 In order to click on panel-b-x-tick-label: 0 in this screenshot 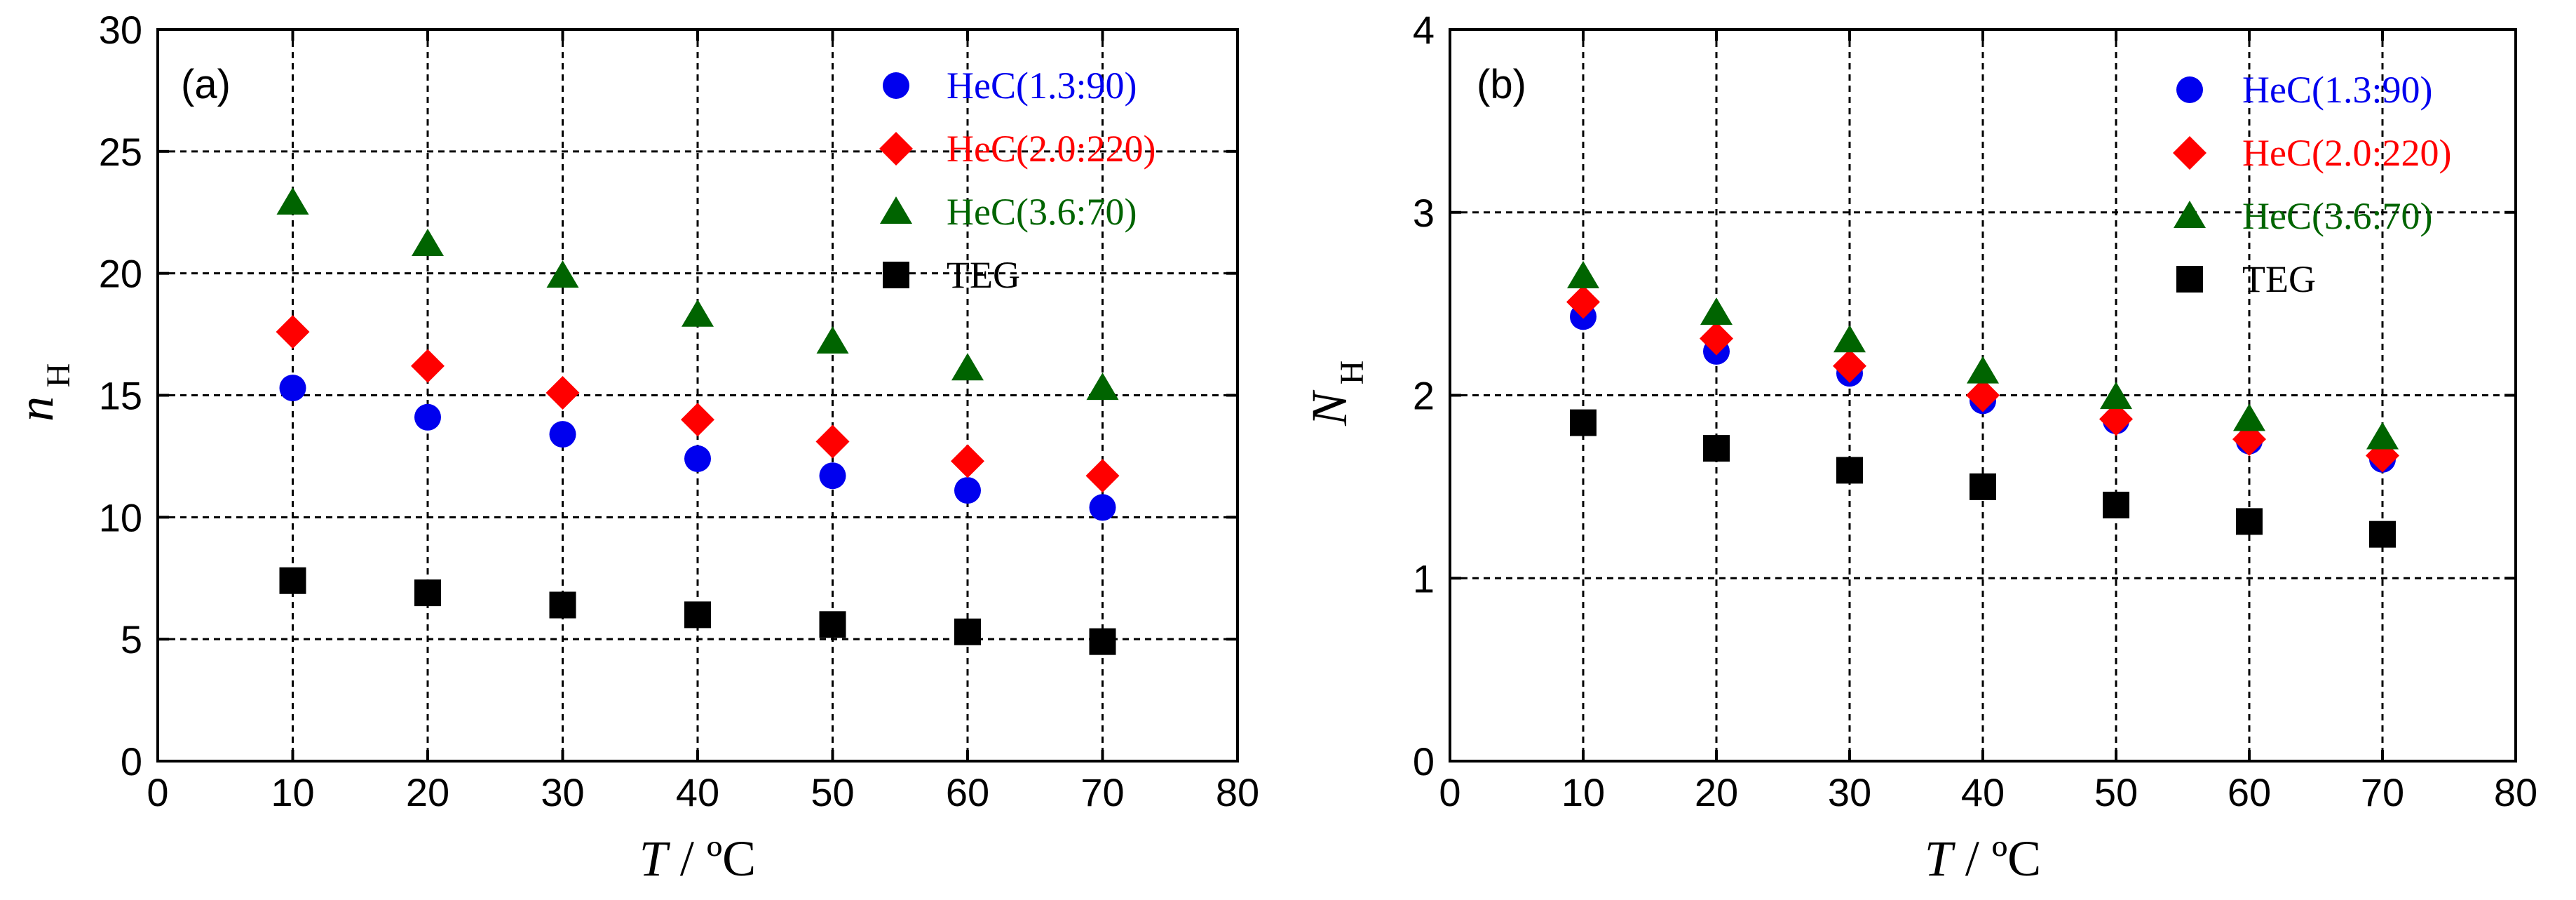, I will do `click(1449, 792)`.